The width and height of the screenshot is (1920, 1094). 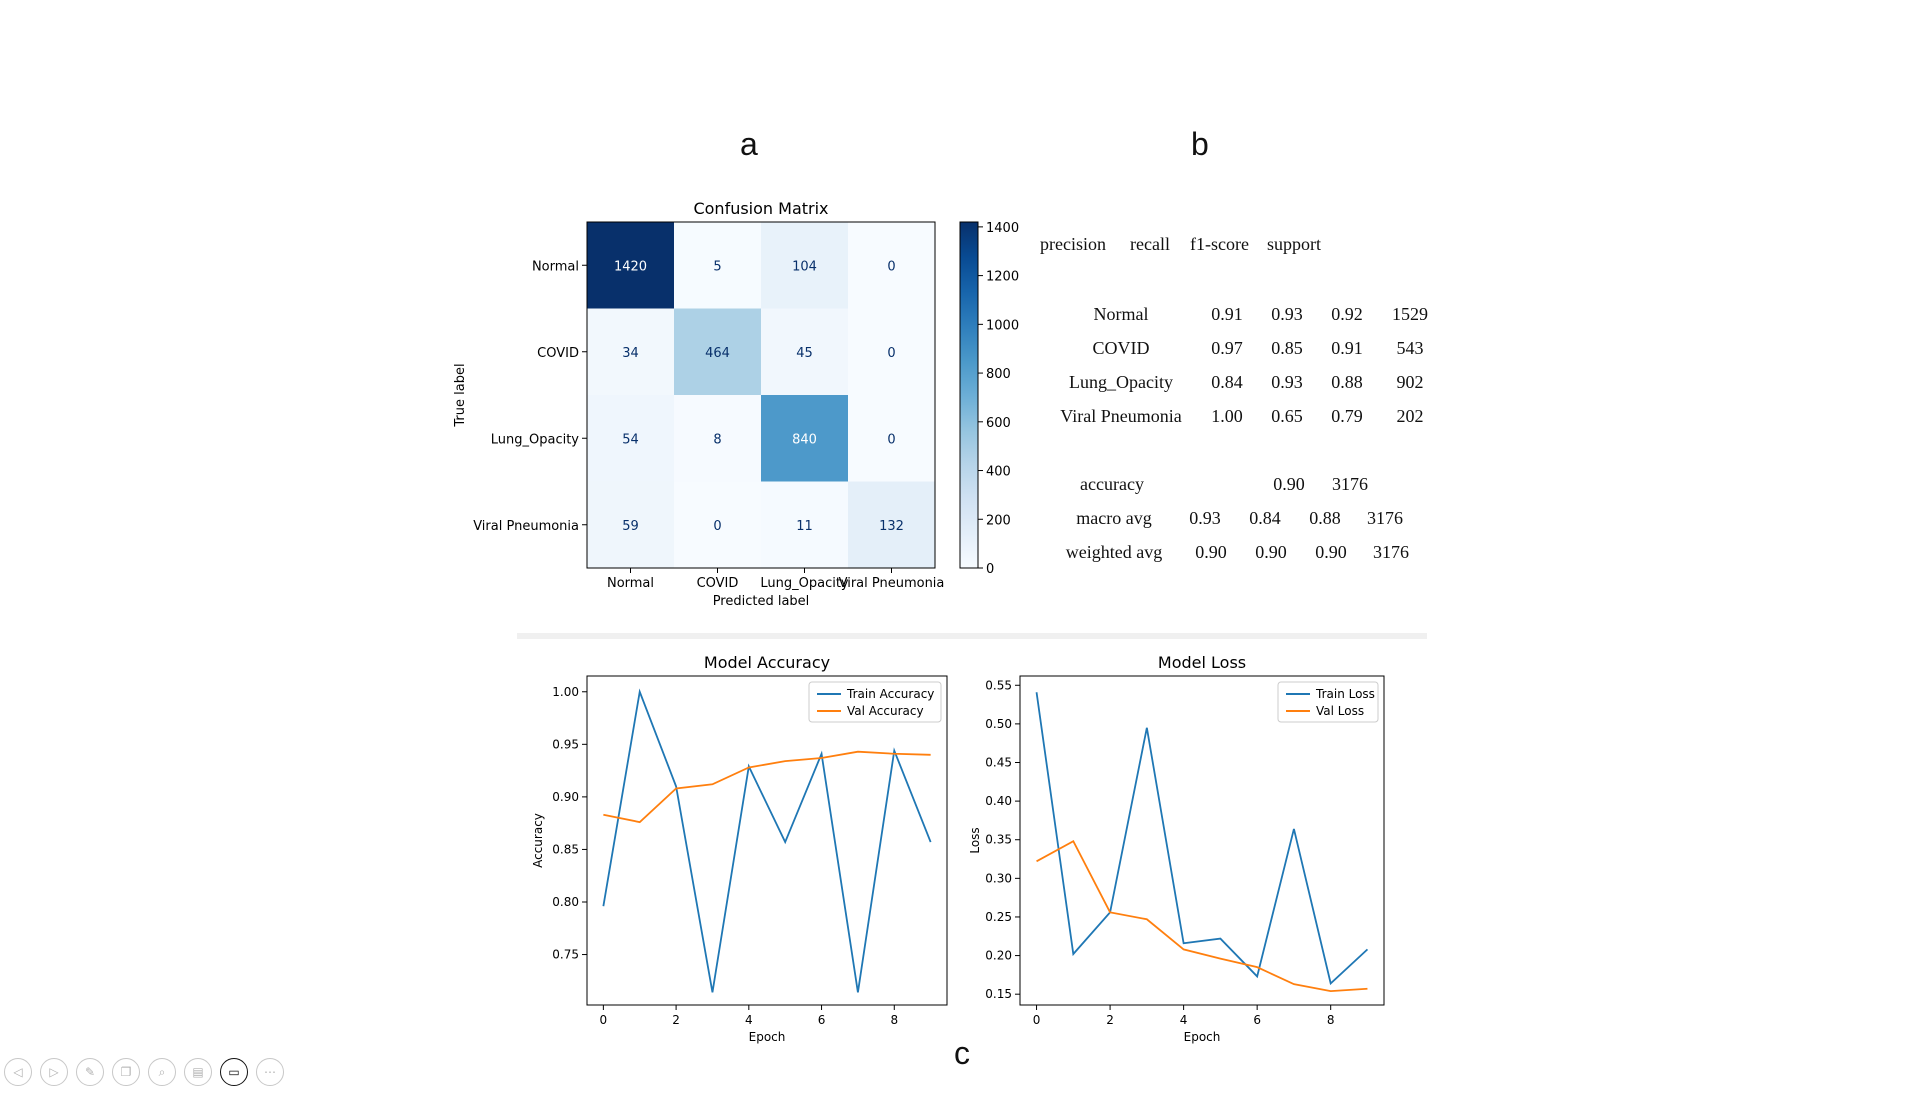 What do you see at coordinates (555, 266) in the screenshot?
I see `cm-y-tick-label: Normal` at bounding box center [555, 266].